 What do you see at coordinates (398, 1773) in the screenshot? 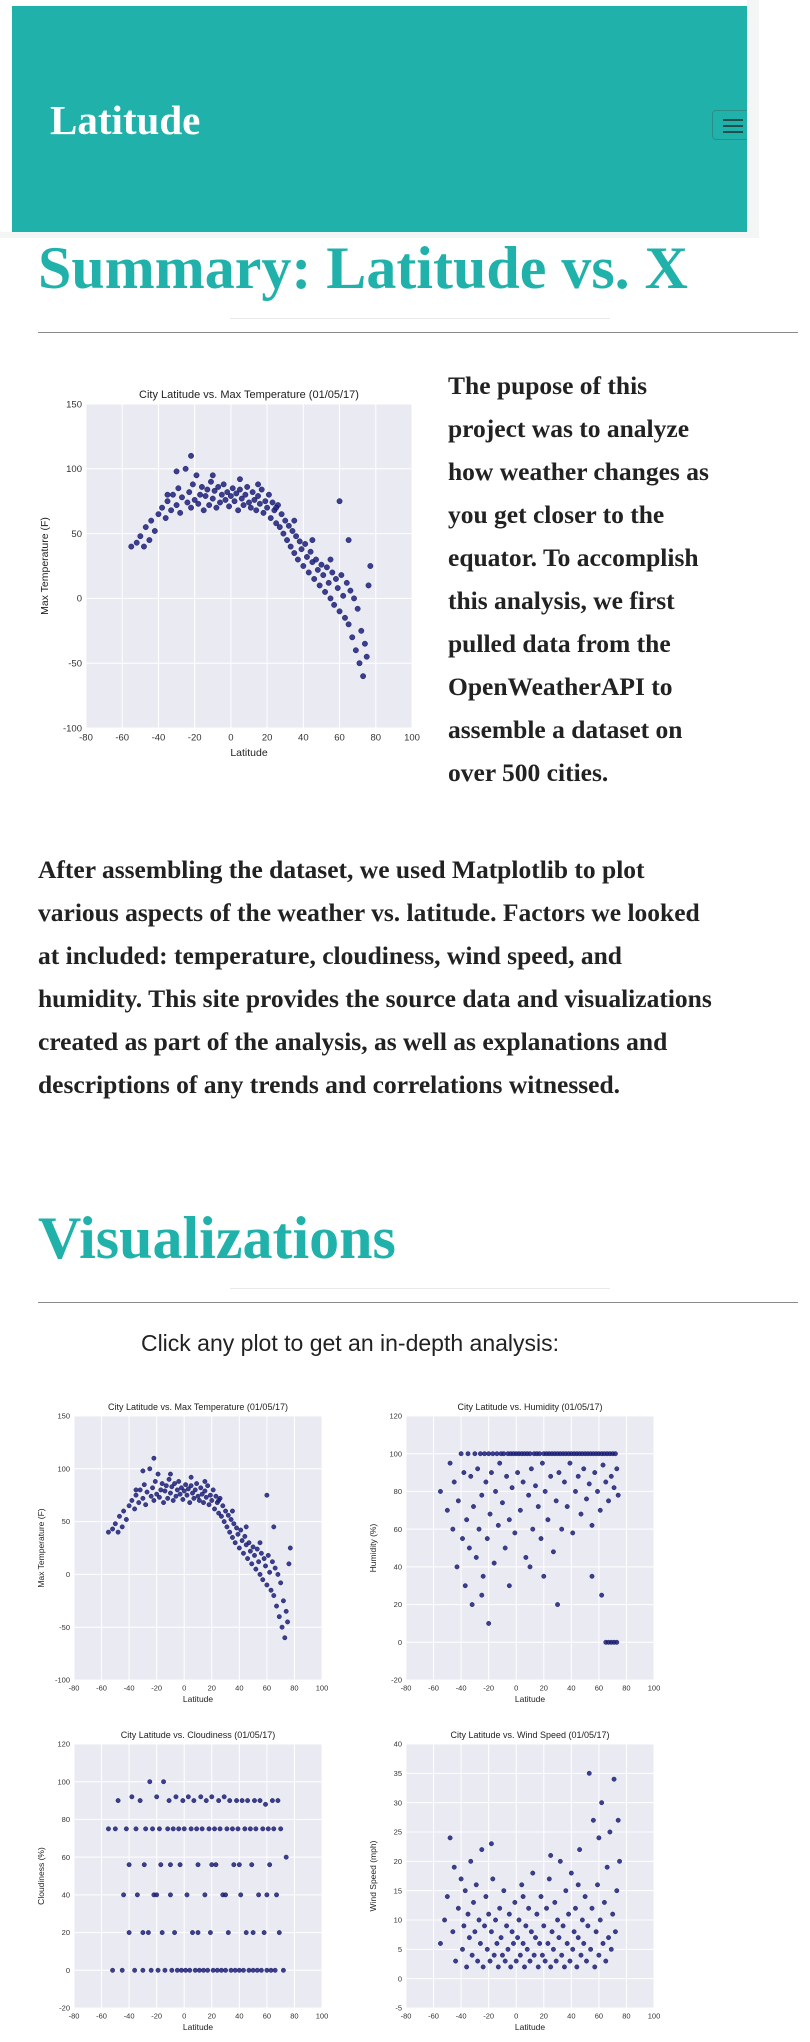
I see `y-tick-label: 35` at bounding box center [398, 1773].